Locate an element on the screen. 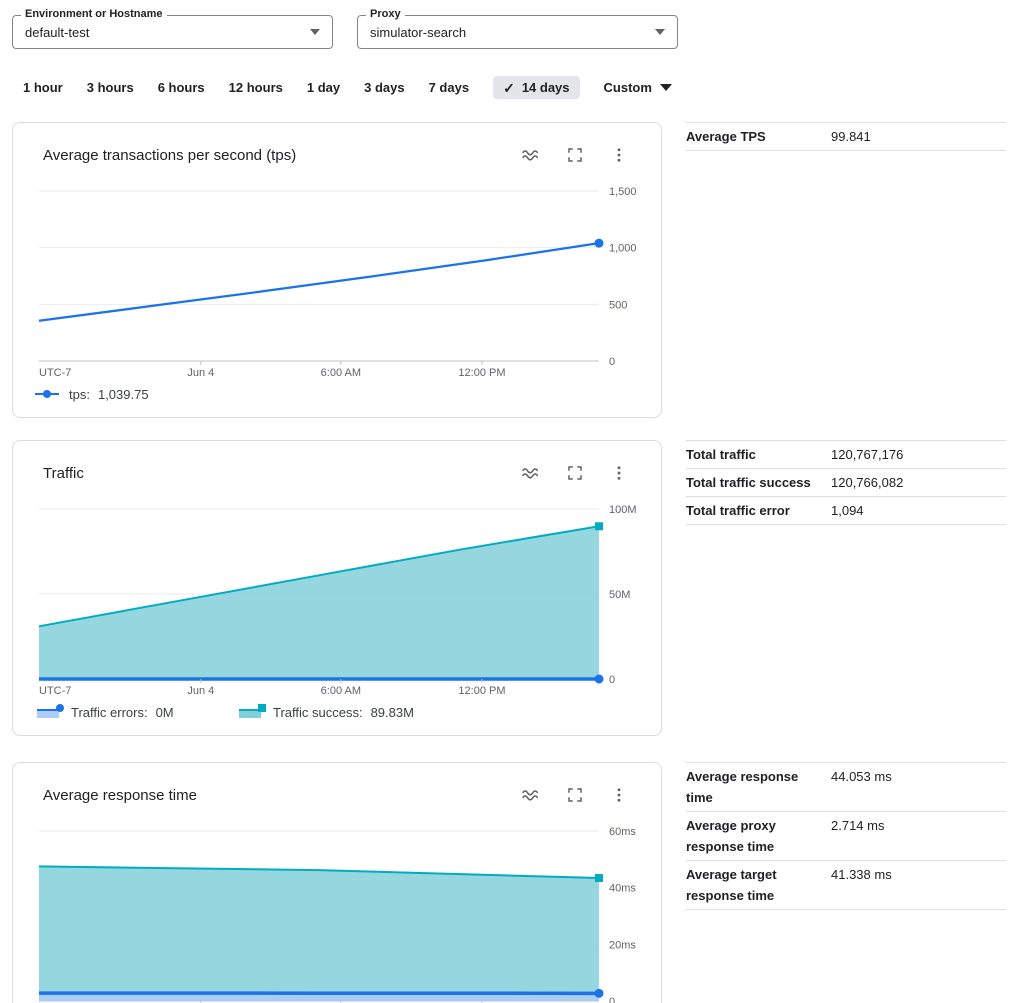  traffic-success-legend-label: Traffic success: is located at coordinates (318, 712).